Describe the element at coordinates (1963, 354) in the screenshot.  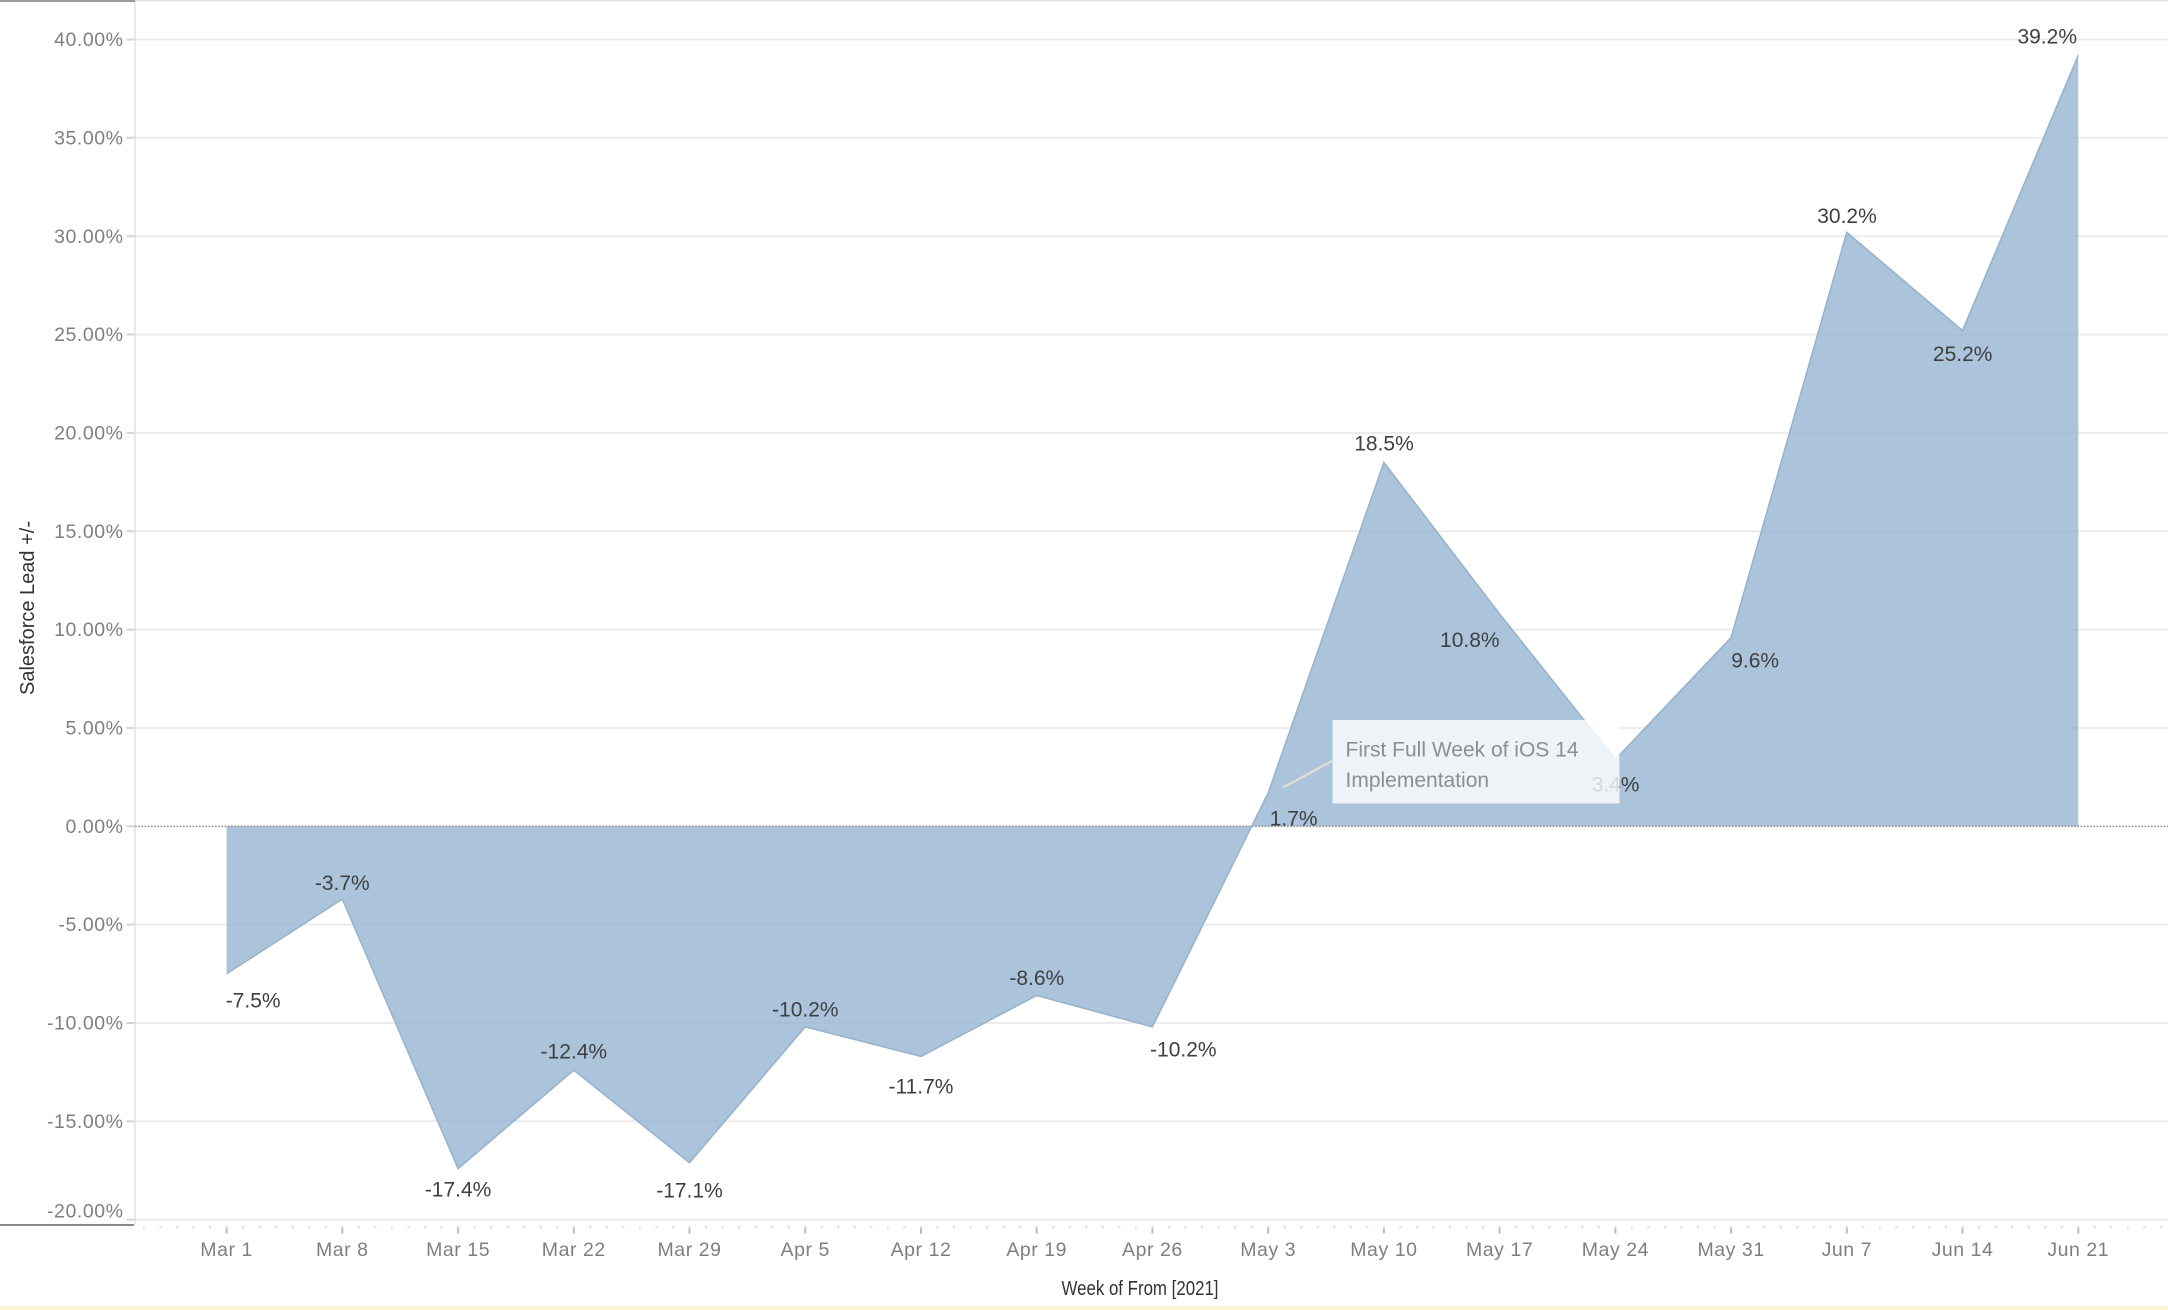
I see `svg-text: 25.2%` at that location.